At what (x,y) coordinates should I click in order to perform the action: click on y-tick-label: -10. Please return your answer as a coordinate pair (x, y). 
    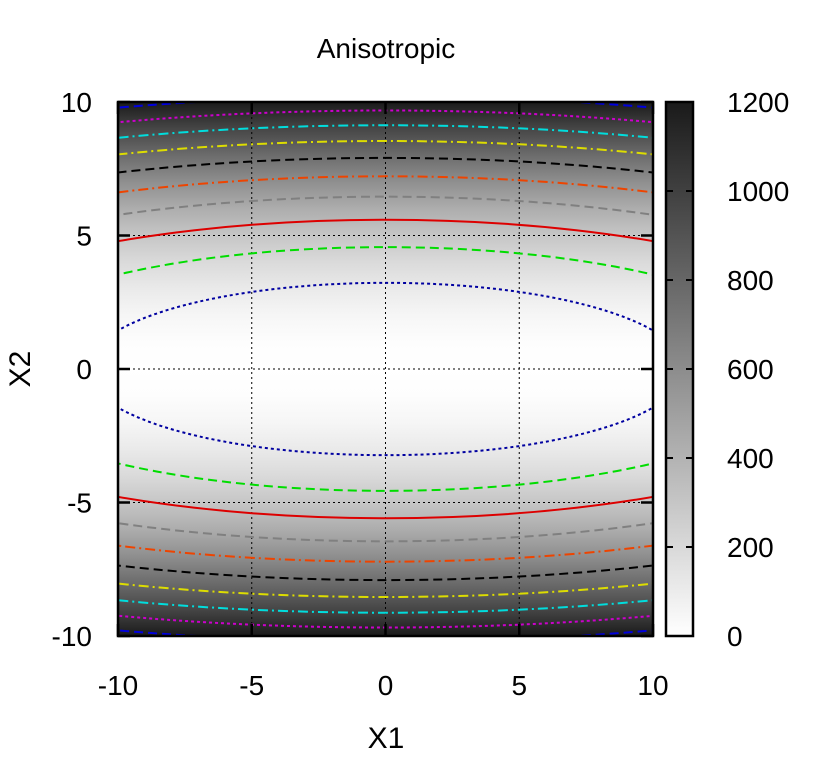
    Looking at the image, I should click on (72, 636).